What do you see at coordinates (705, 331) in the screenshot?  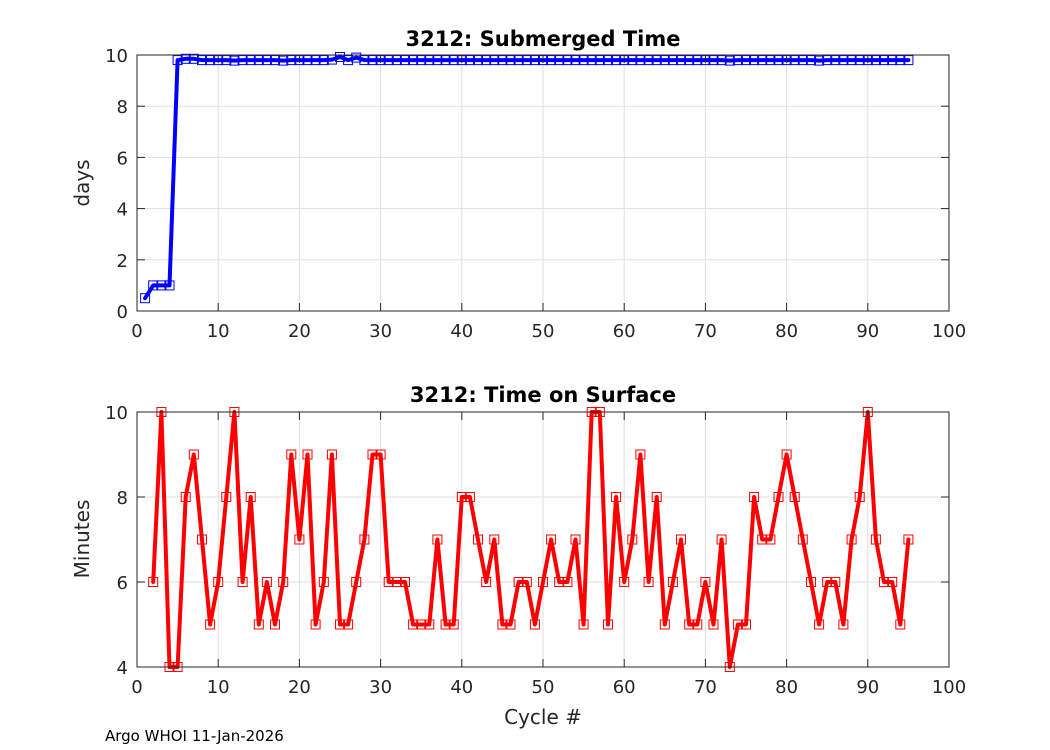 I see `submerged-x-tick-label: 70` at bounding box center [705, 331].